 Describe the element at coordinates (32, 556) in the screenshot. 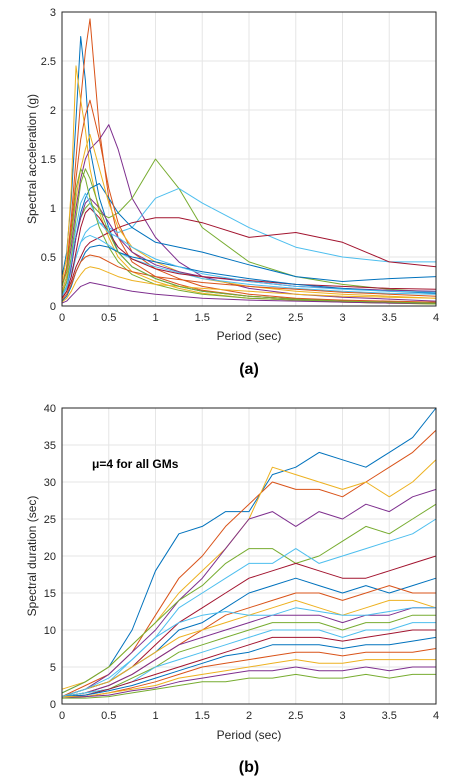

I see `y-axis-label-b: Spectral duration (sec)` at that location.